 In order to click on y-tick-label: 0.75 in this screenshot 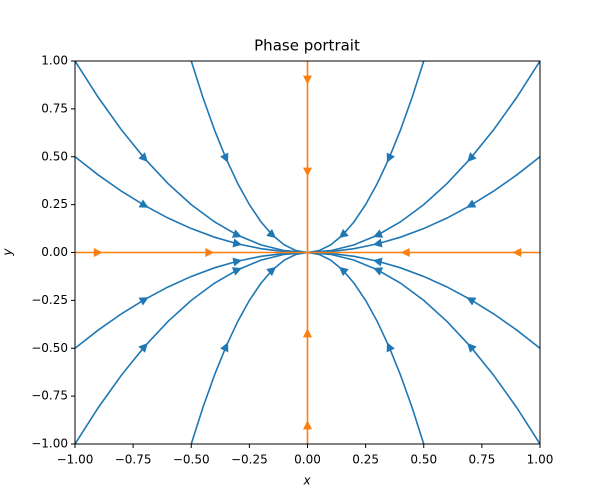, I will do `click(54, 108)`.